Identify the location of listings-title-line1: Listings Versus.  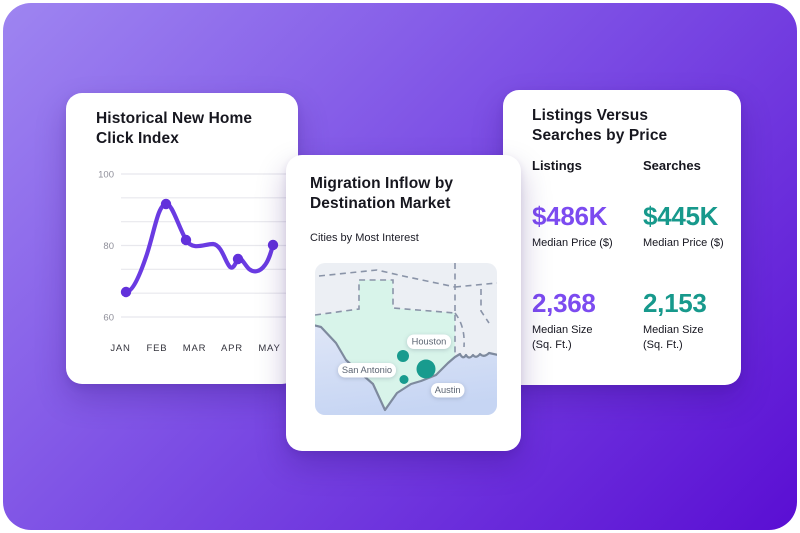
(590, 115).